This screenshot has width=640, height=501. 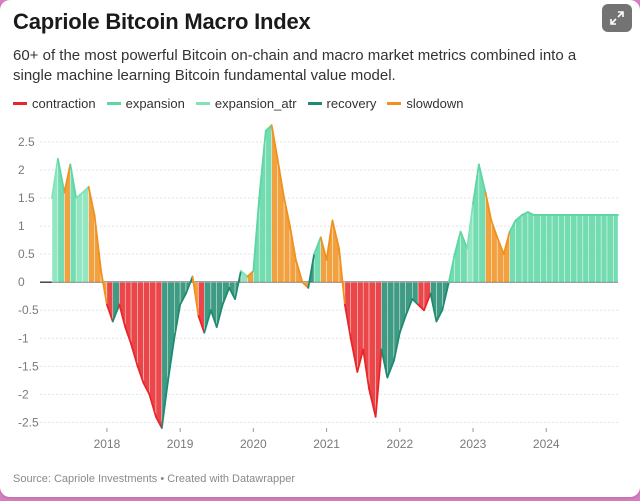 I want to click on legend-item-slowdown: slowdown, so click(x=425, y=103).